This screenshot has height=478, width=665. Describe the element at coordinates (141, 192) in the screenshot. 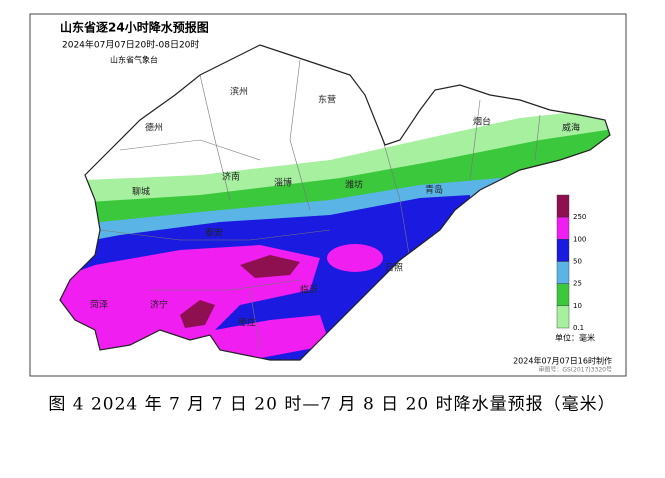

I see `city-label: 聊城` at that location.